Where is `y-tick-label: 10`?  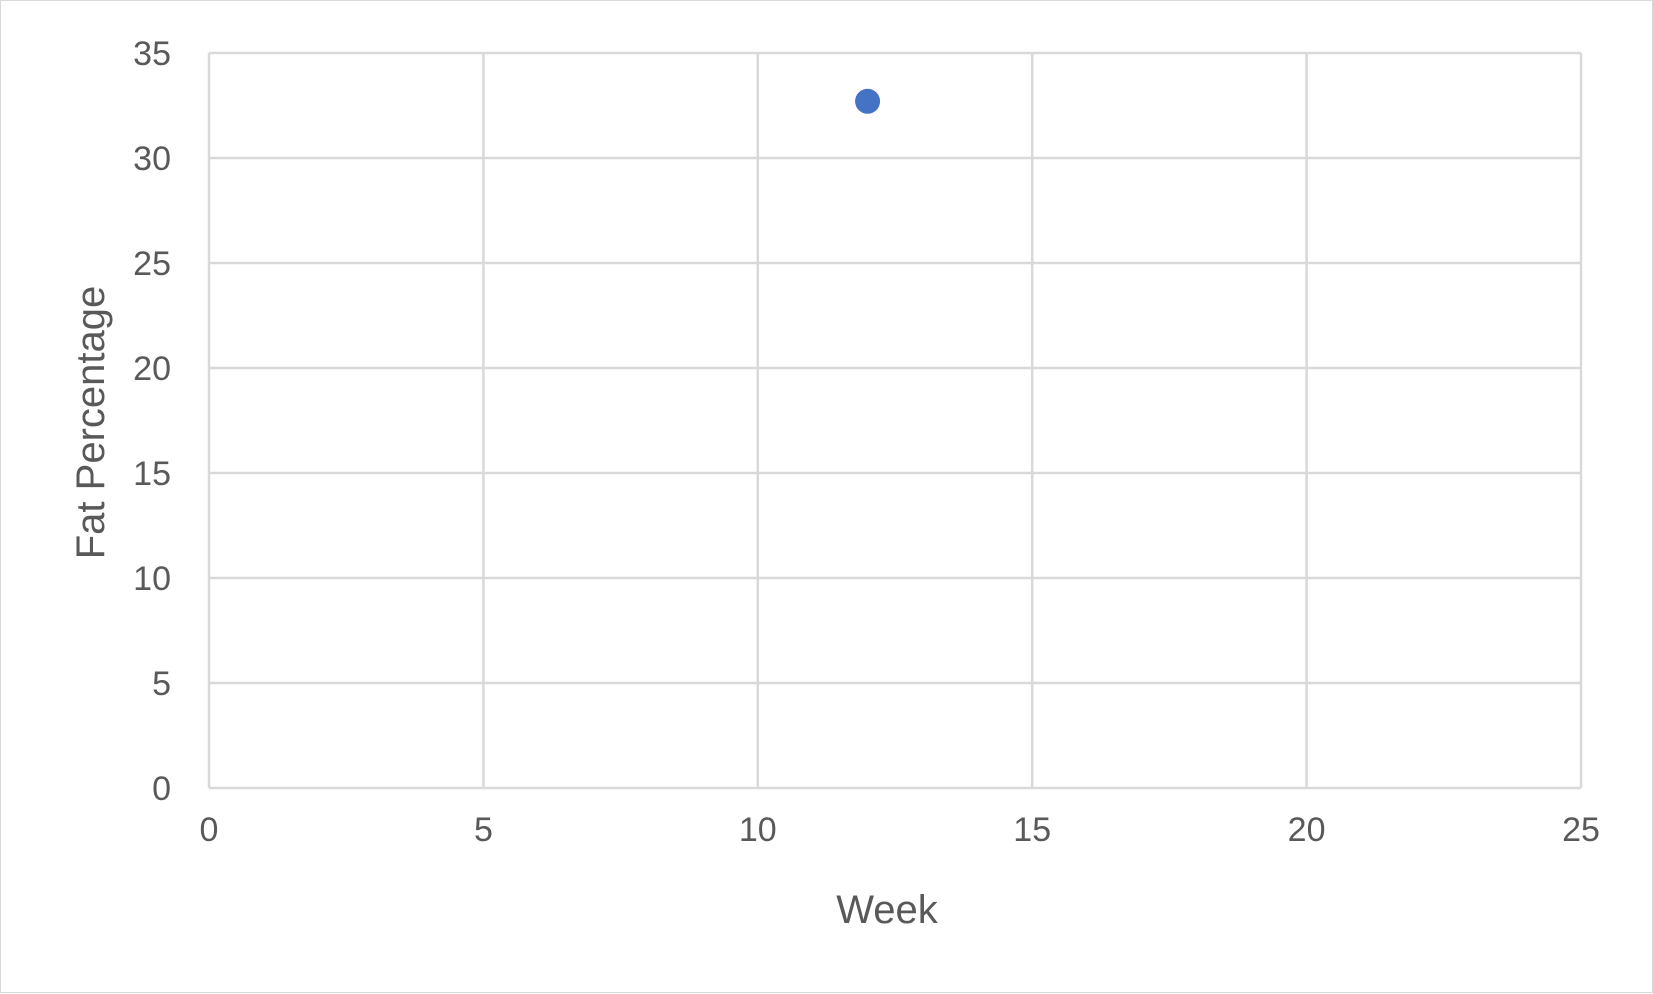 y-tick-label: 10 is located at coordinates (152, 579).